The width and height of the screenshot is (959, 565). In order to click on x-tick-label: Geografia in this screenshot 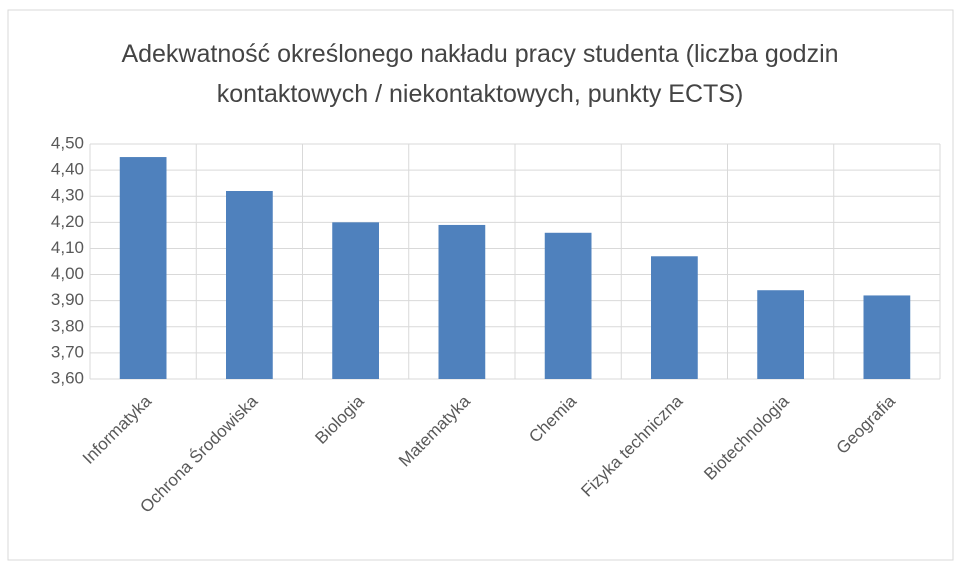, I will do `click(866, 424)`.